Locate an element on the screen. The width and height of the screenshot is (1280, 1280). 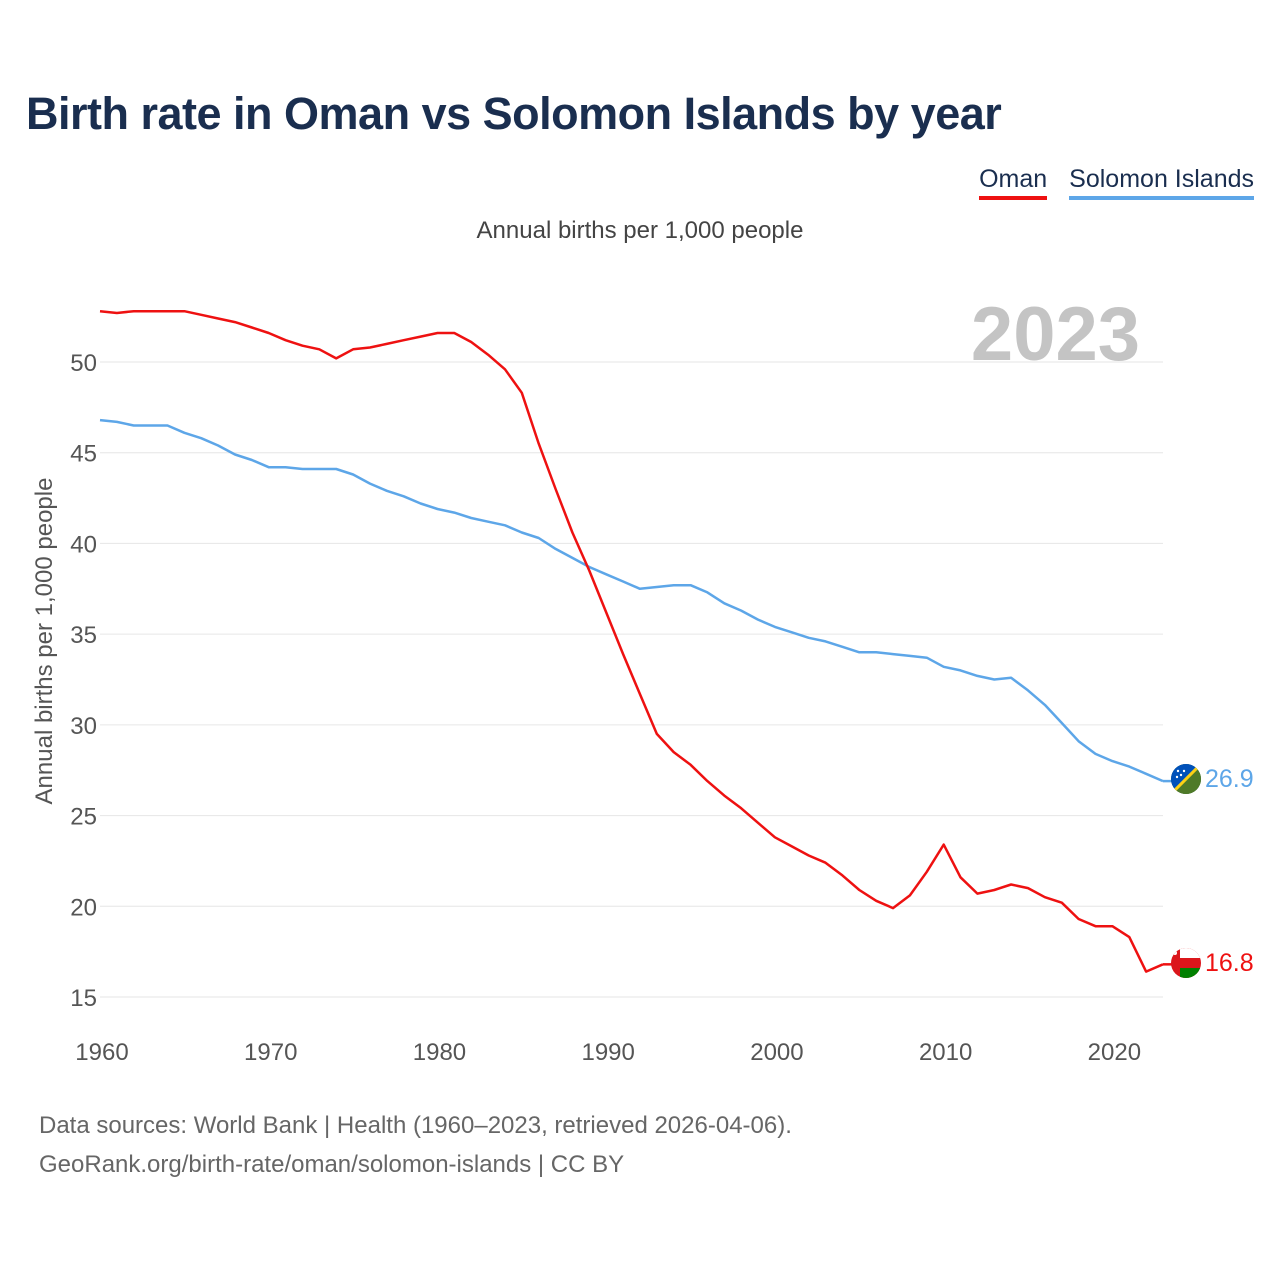
oman-end-value: 16.8 is located at coordinates (1229, 963).